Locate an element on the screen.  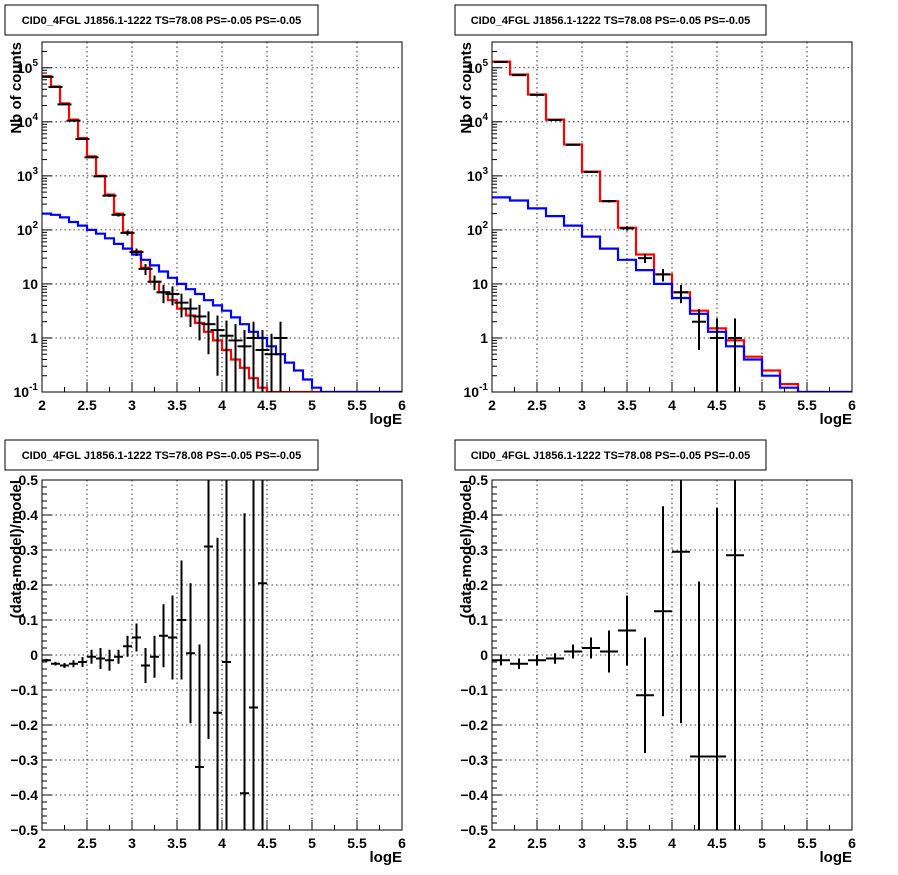
y-tick-label: 0 is located at coordinates (484, 655).